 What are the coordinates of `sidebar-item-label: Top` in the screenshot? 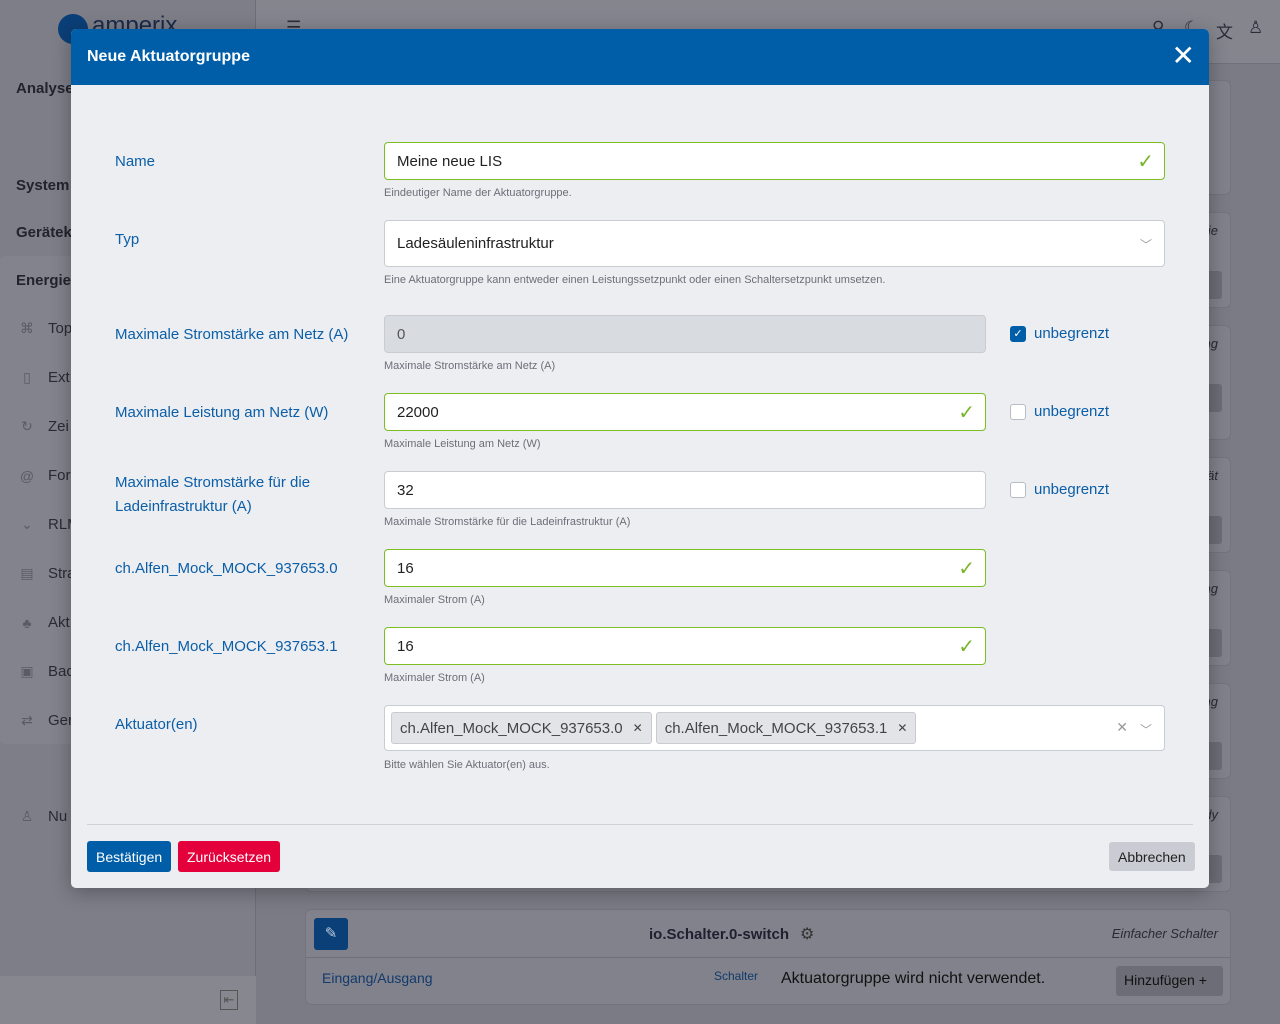 It's located at (60, 328).